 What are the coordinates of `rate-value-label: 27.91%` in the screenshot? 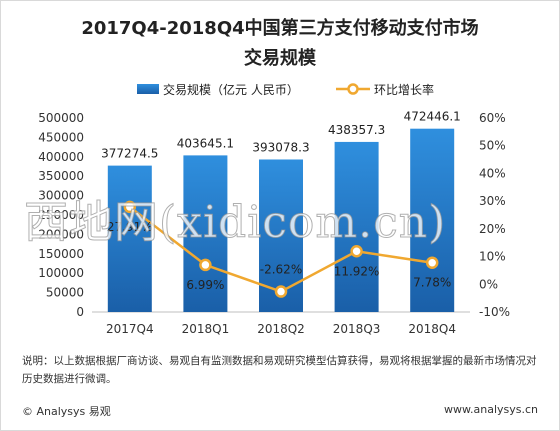 It's located at (130, 227).